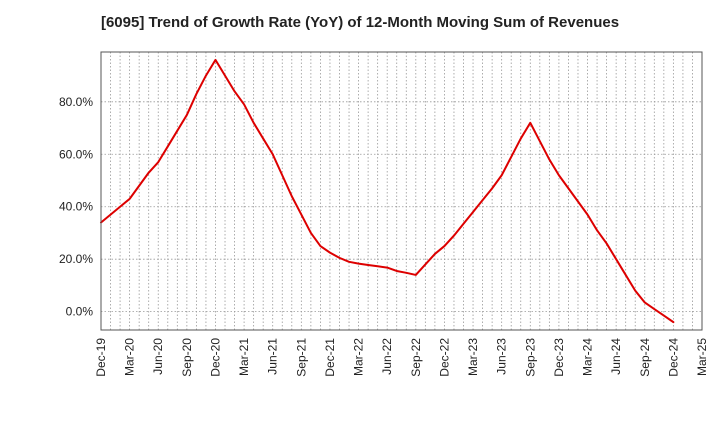 This screenshot has height=440, width=720. What do you see at coordinates (702, 357) in the screenshot?
I see `x-tick-label: Mar-25` at bounding box center [702, 357].